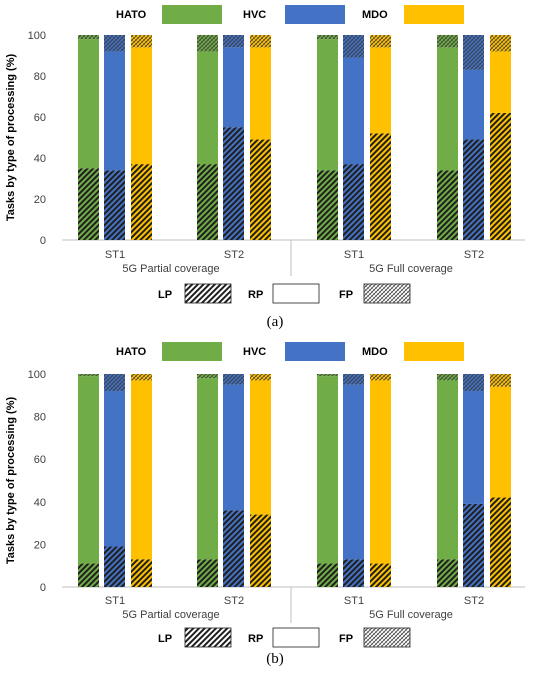 The width and height of the screenshot is (550, 686). I want to click on legend-swatch-hato, so click(192, 351).